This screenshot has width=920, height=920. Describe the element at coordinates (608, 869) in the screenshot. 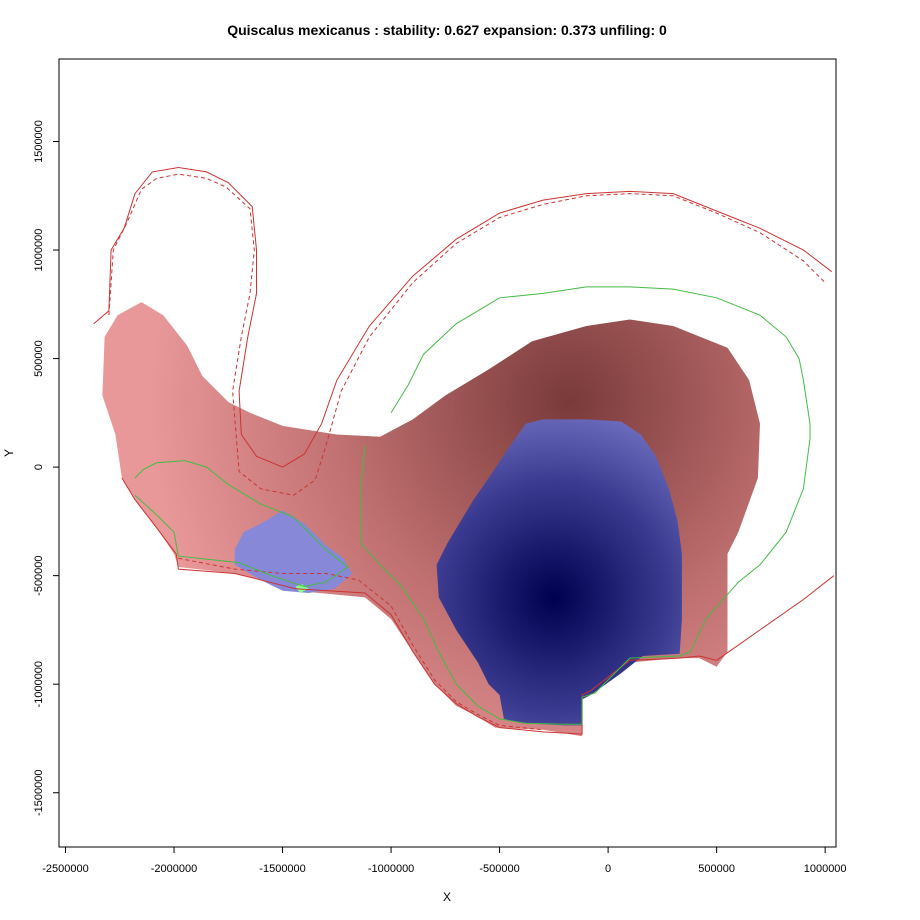

I see `x-tick-label: 0` at that location.